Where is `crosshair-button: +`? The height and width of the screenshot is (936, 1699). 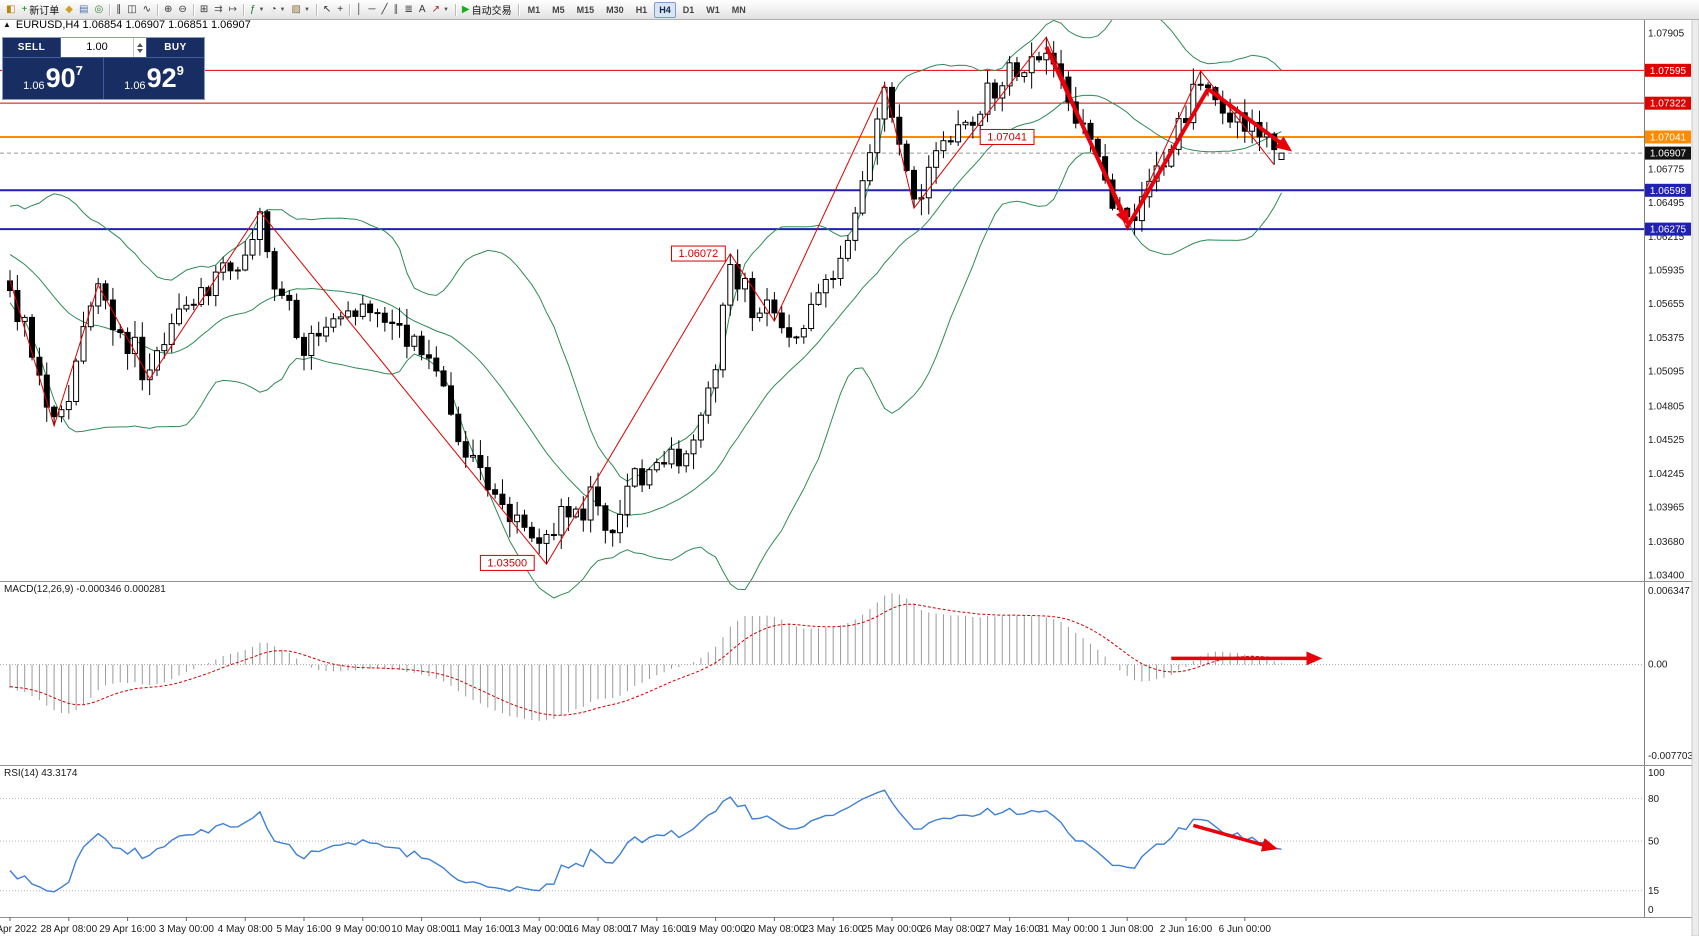
crosshair-button: + is located at coordinates (340, 10).